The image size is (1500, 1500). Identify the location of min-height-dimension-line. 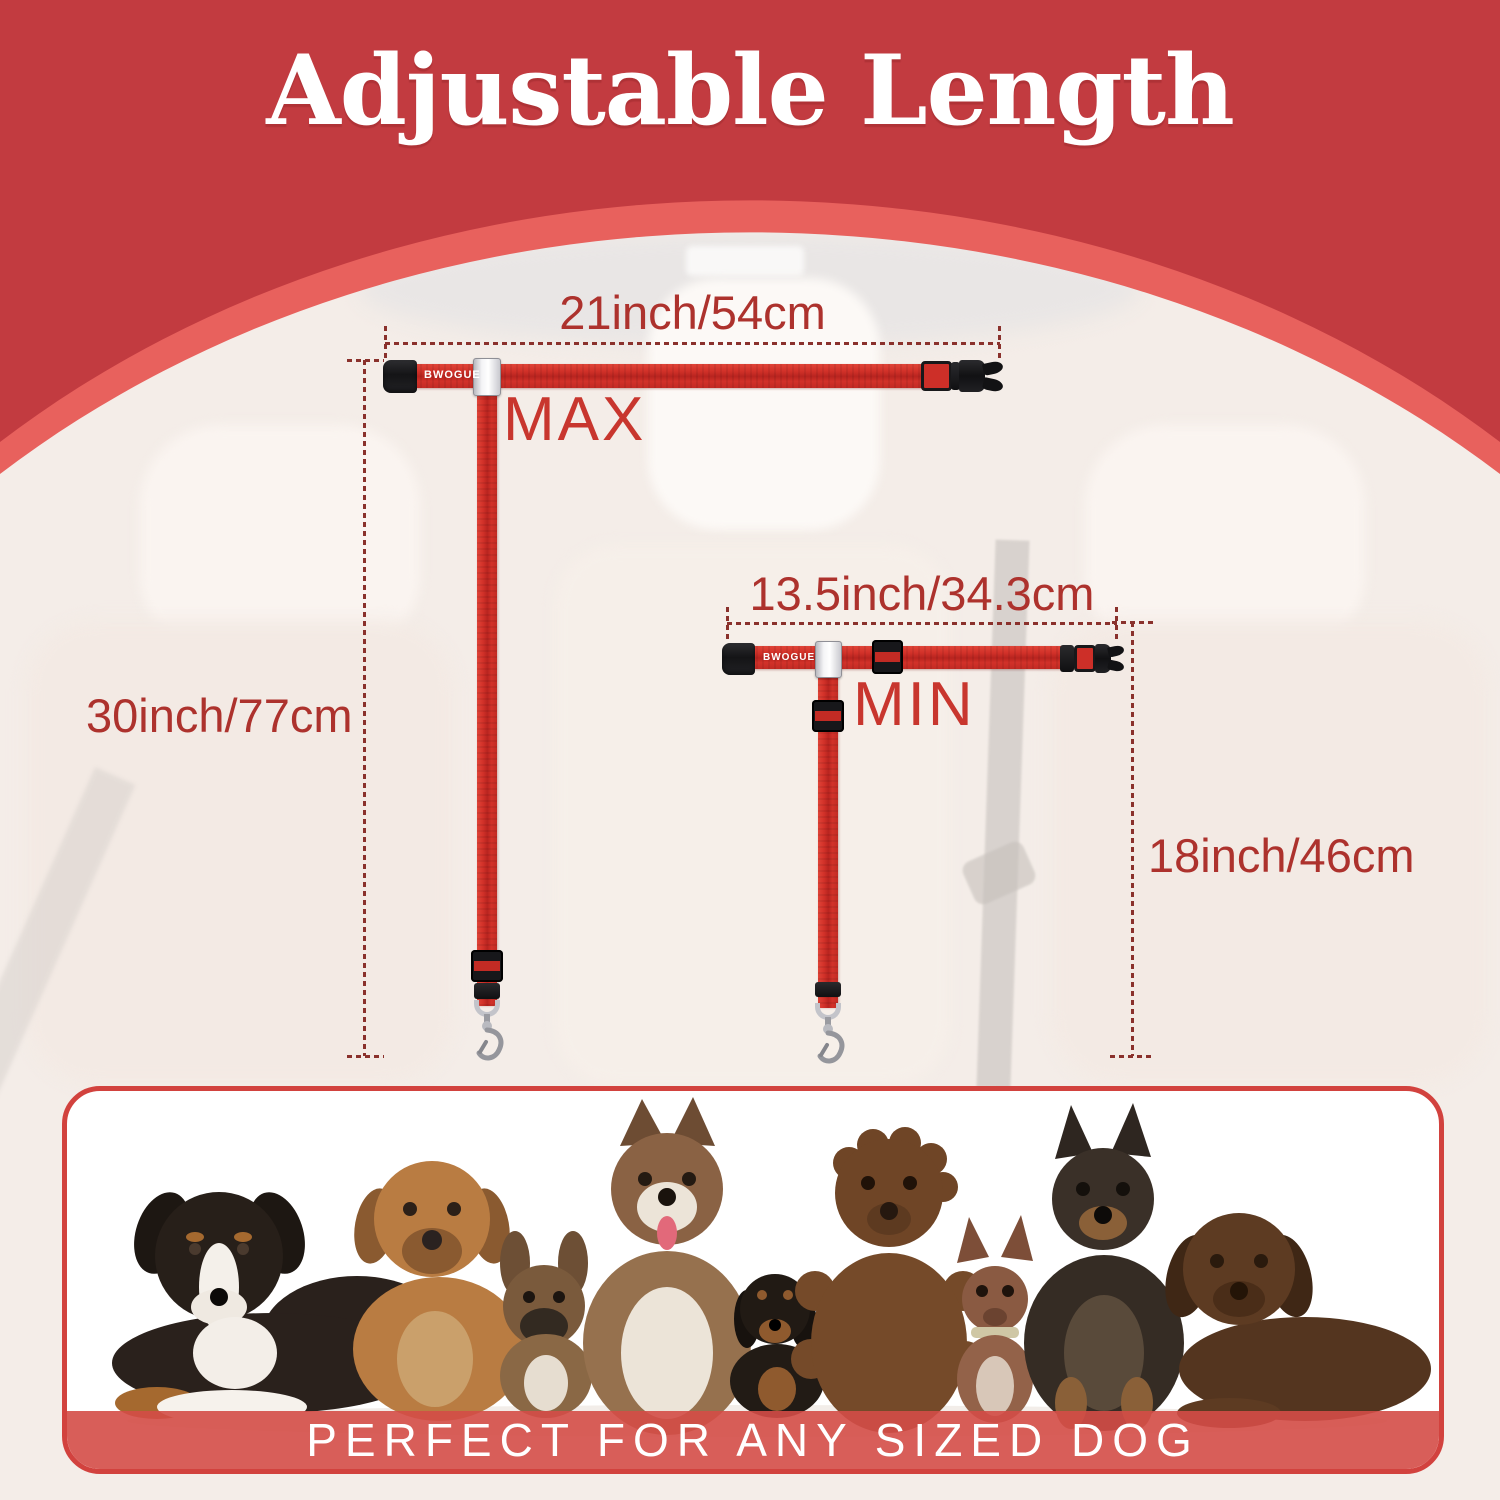
(1132, 839).